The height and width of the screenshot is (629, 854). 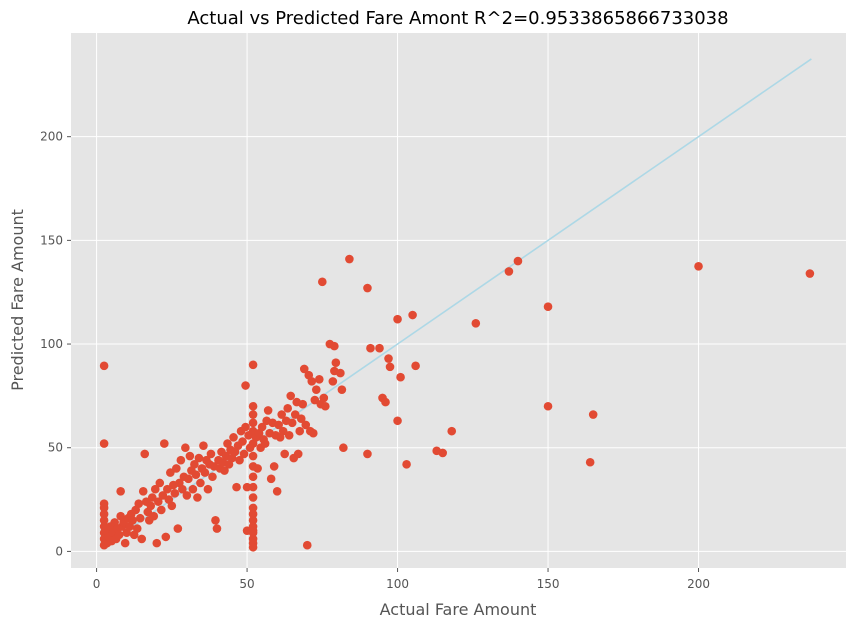 I want to click on y-axis-ticks: 0 50 100 150 200, so click(x=55, y=344).